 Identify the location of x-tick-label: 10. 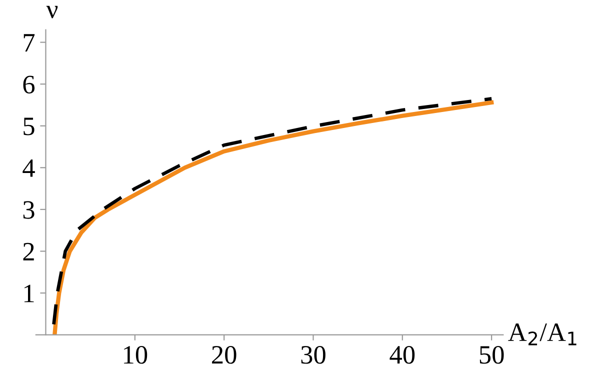
(136, 355).